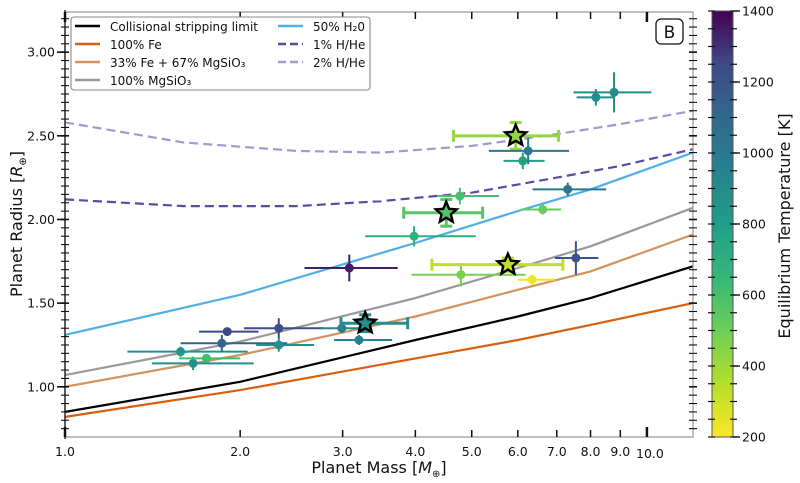 The image size is (800, 483). I want to click on panel-label-box: B, so click(669, 31).